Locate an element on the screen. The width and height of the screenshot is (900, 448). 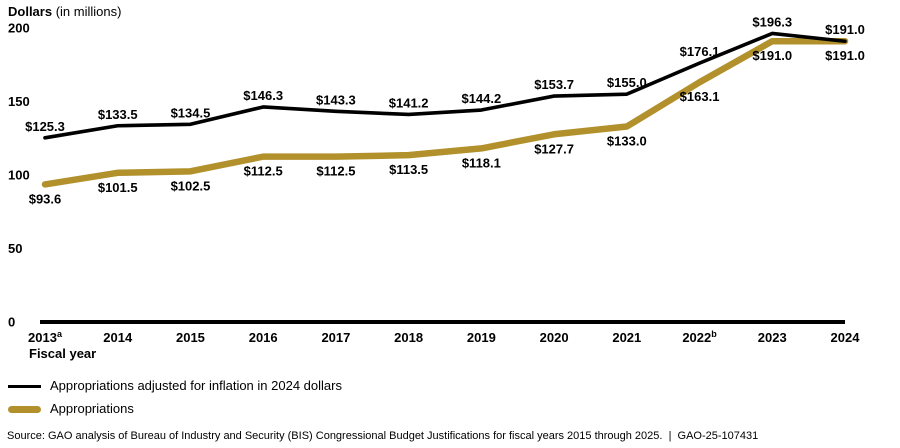
x-tick-label: 2015 is located at coordinates (190, 337).